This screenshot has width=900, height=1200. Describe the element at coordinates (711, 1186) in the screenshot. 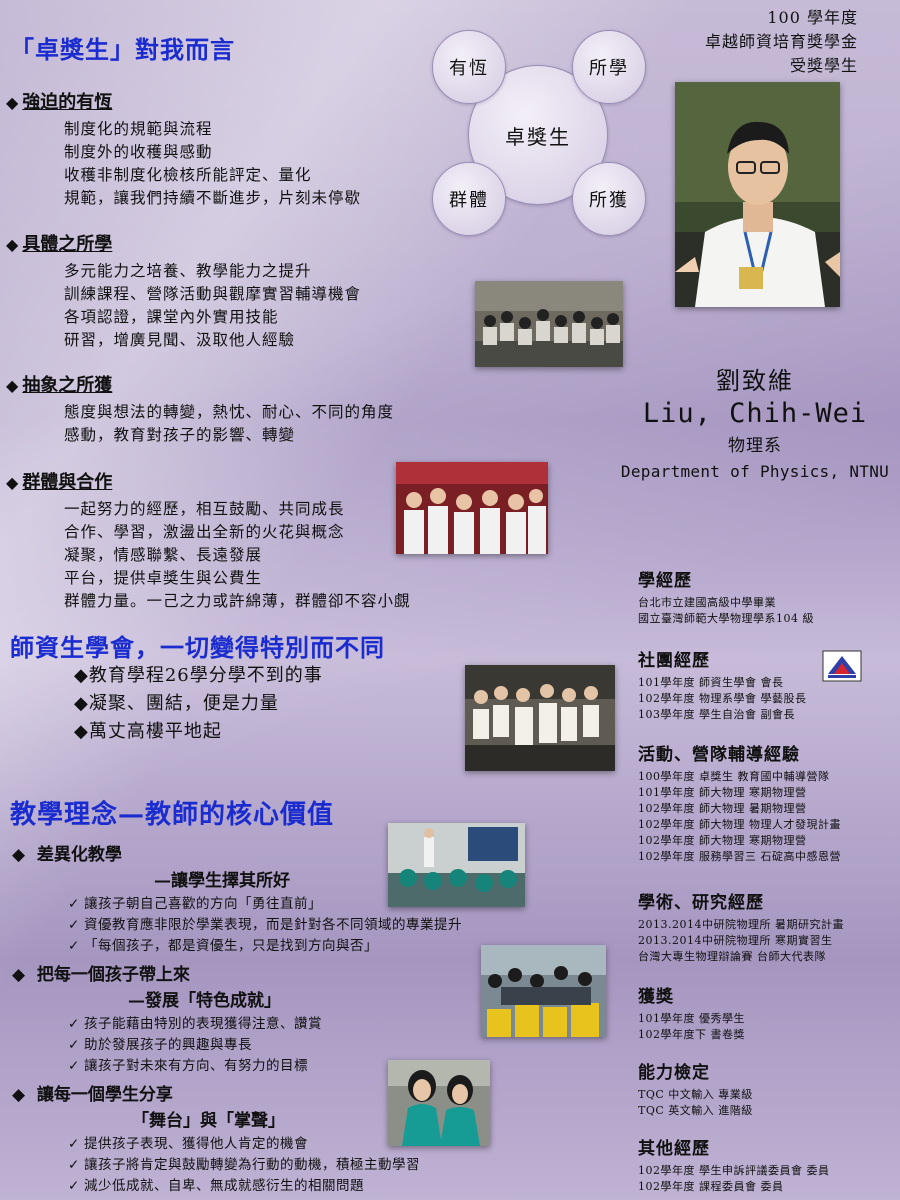

I see `resume-line: 102學年度 課程委員會 委員` at that location.